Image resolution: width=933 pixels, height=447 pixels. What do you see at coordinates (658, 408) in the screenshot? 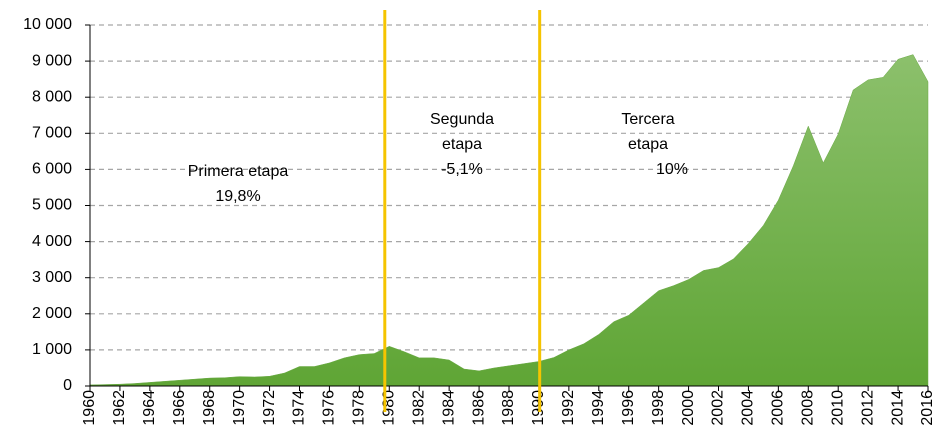
I see `x-tick-label: 1998` at bounding box center [658, 408].